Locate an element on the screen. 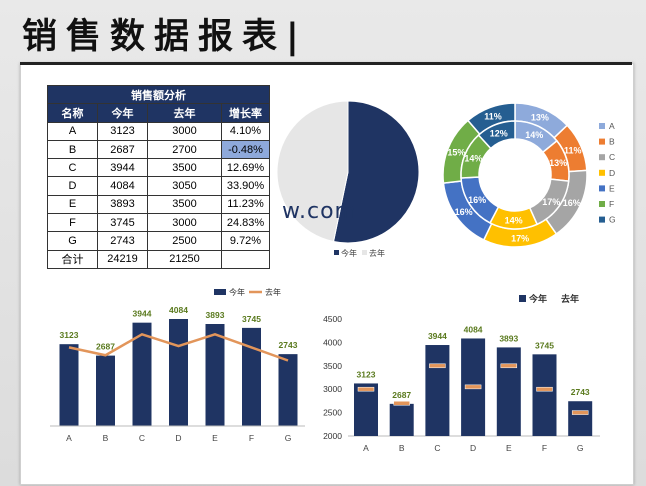 This screenshot has height=486, width=646. table-row: A 3123 3000 4.10% is located at coordinates (158, 131).